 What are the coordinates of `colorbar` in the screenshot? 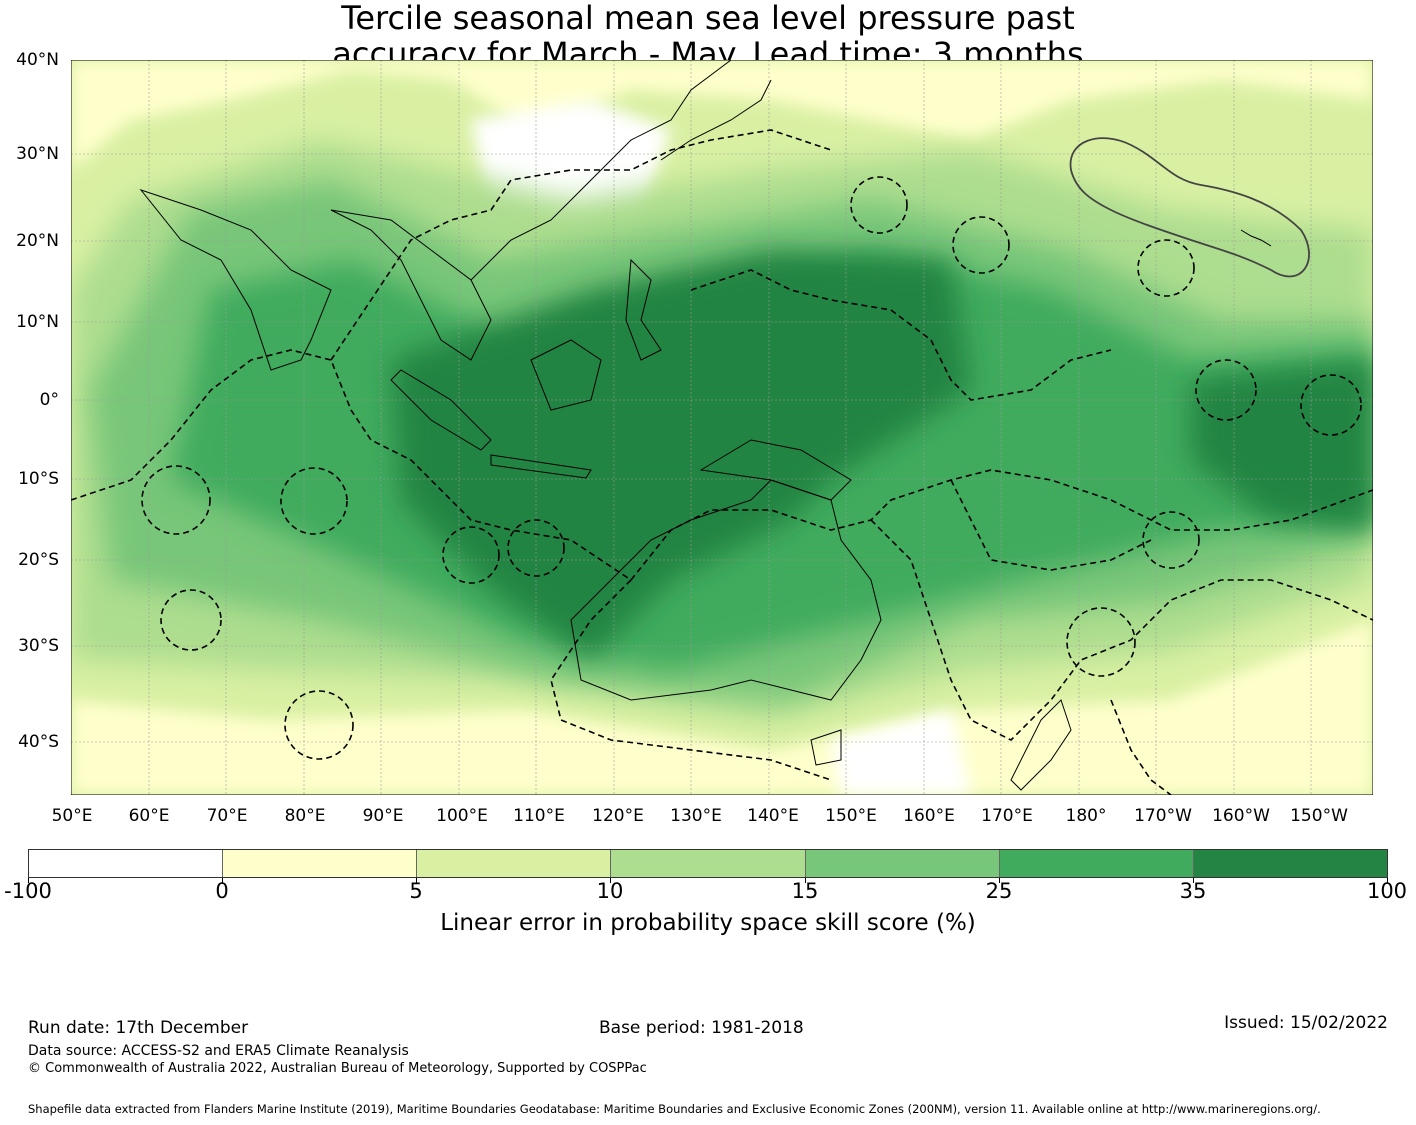 It's located at (708, 863).